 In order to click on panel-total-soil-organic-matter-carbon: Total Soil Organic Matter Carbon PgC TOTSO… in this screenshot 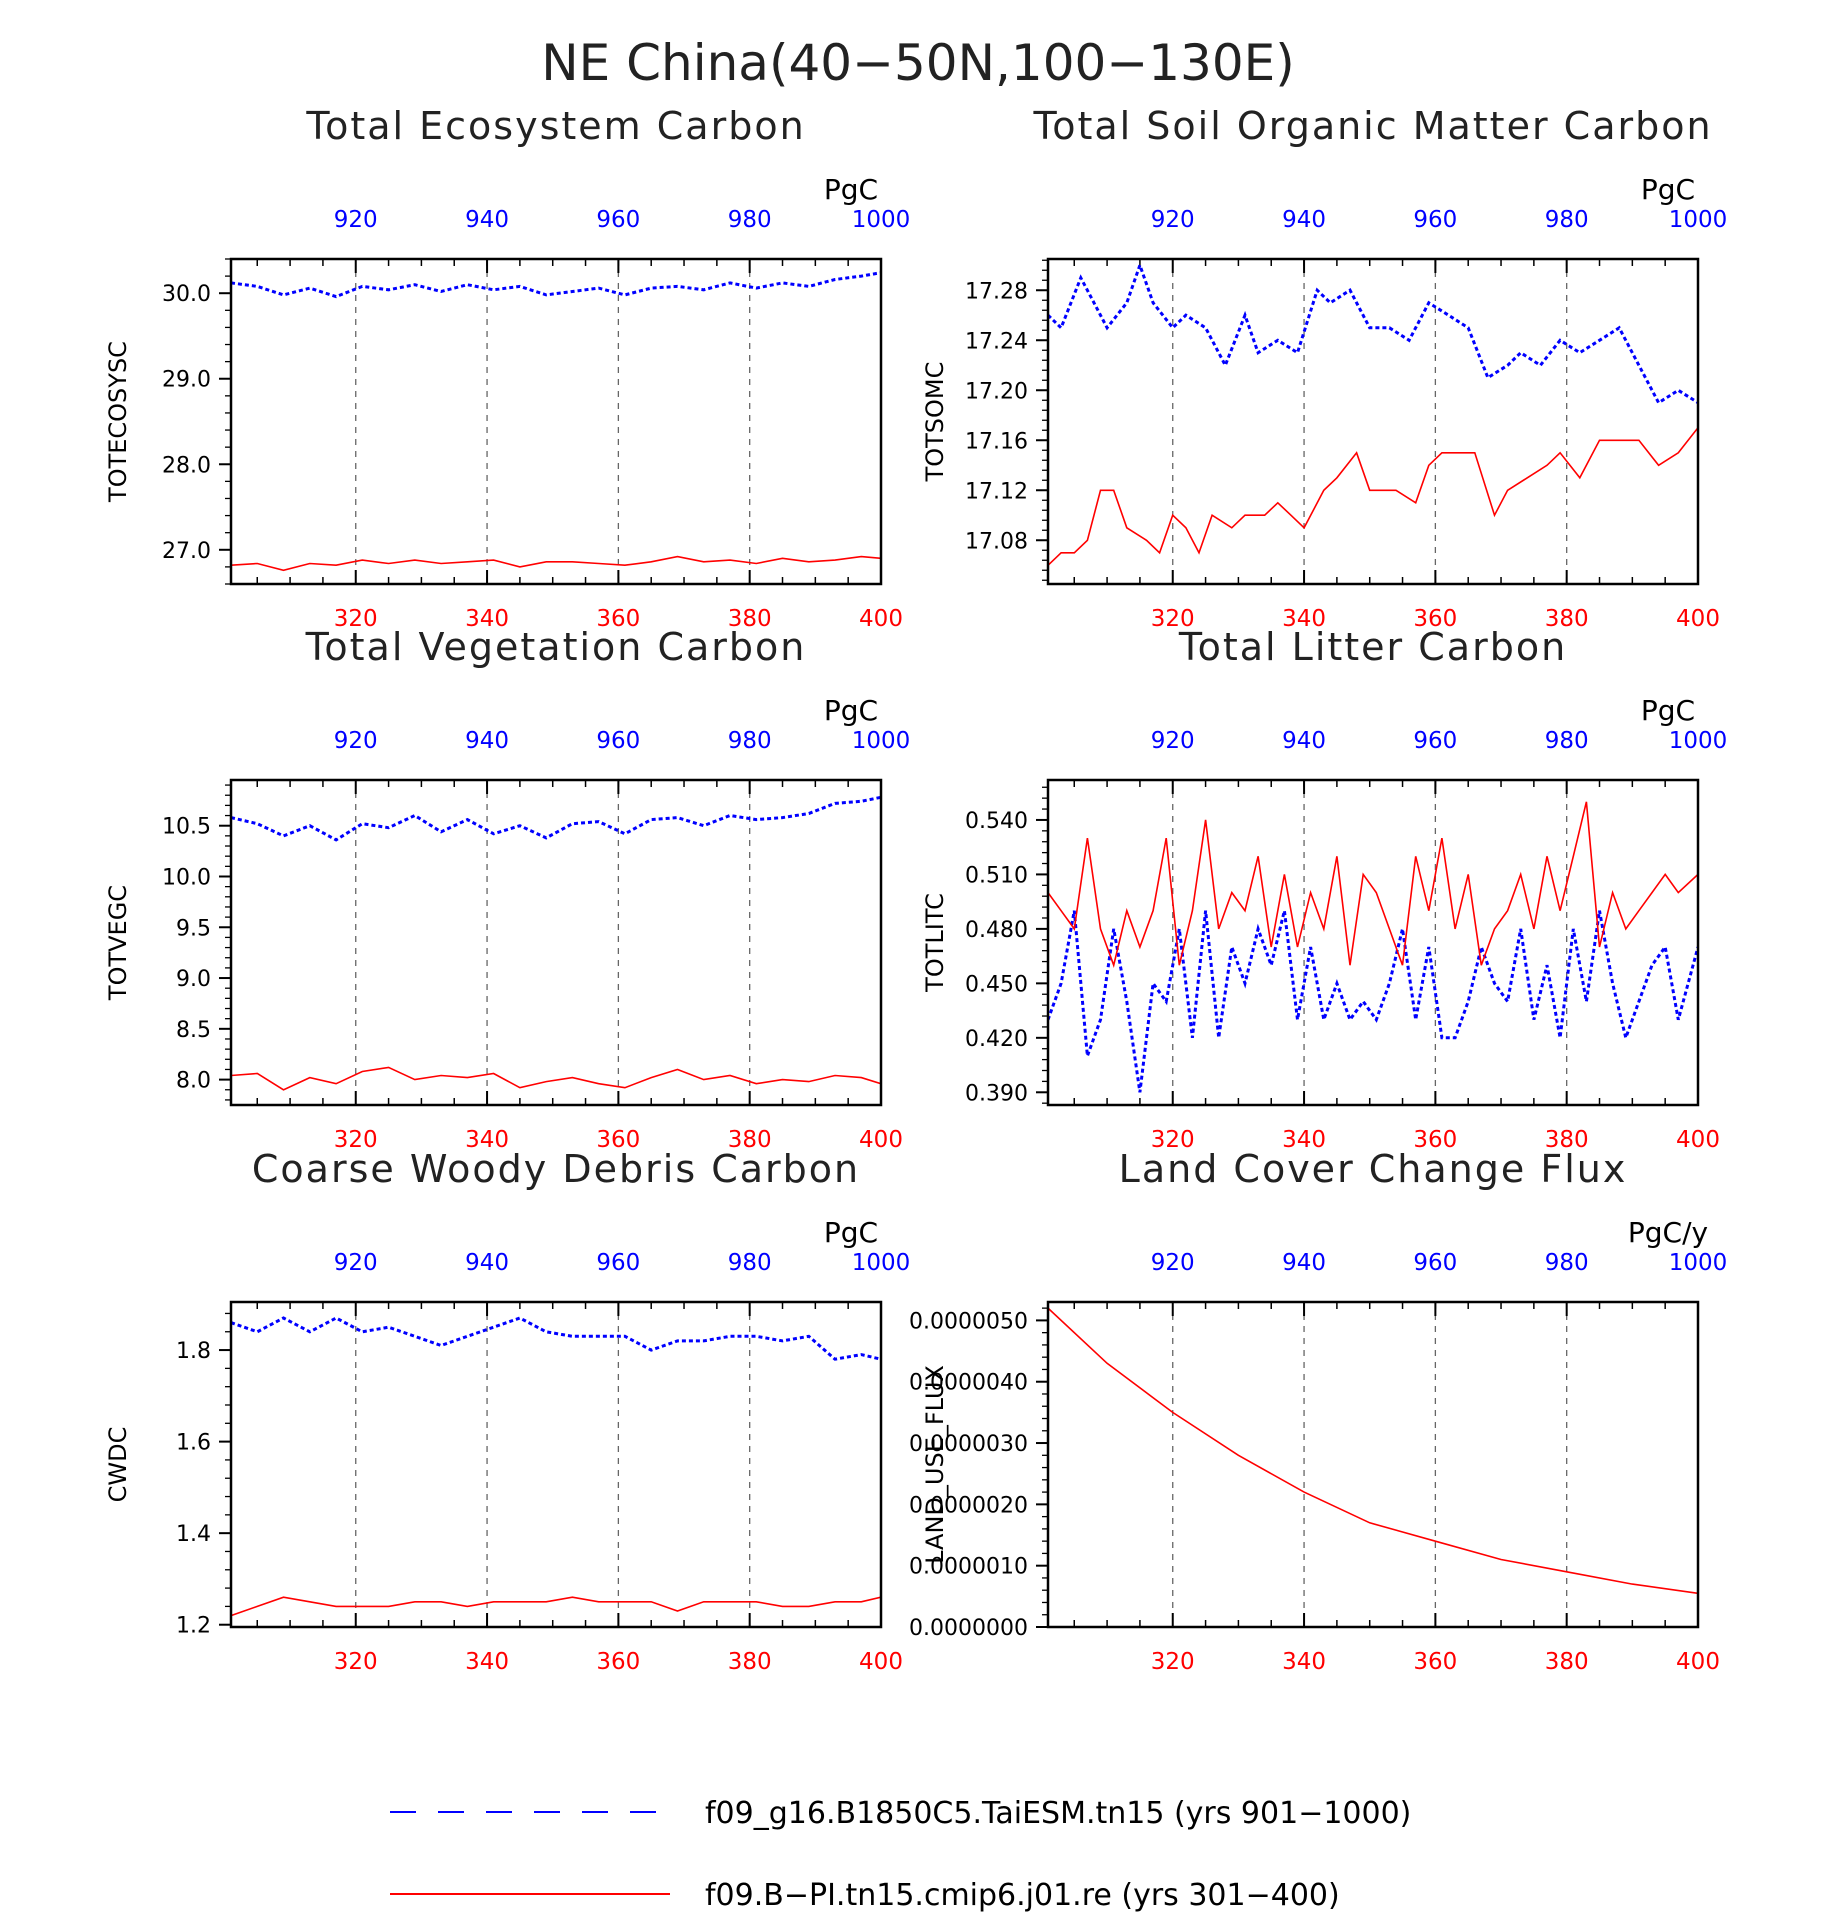, I will do `click(1324, 368)`.